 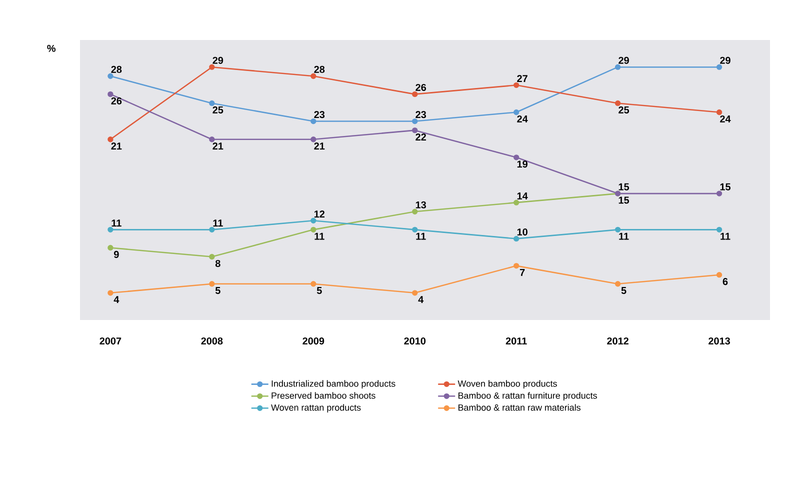 I want to click on x-tick-label: 2009, so click(x=313, y=341).